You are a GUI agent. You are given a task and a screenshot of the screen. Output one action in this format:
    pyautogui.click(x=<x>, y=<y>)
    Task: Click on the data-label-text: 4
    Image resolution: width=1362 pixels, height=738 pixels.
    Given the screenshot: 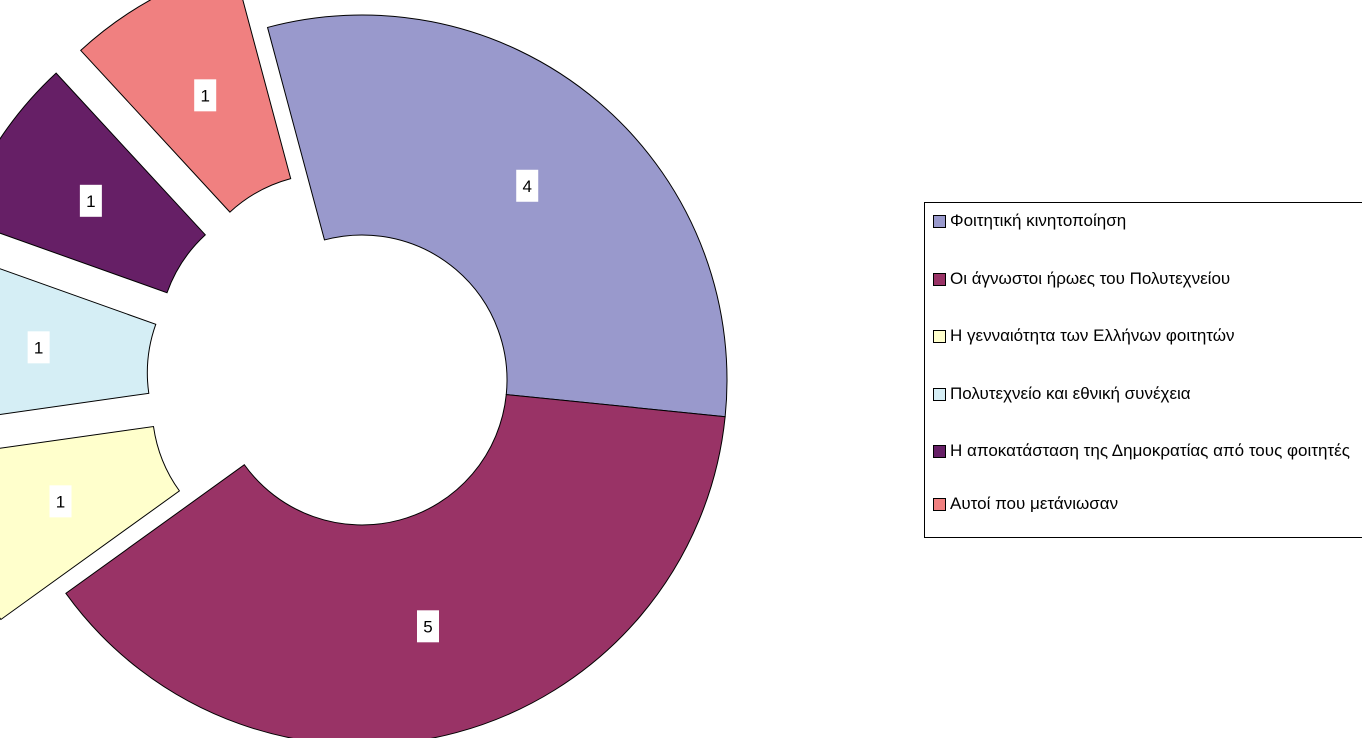 What is the action you would take?
    pyautogui.click(x=526, y=186)
    